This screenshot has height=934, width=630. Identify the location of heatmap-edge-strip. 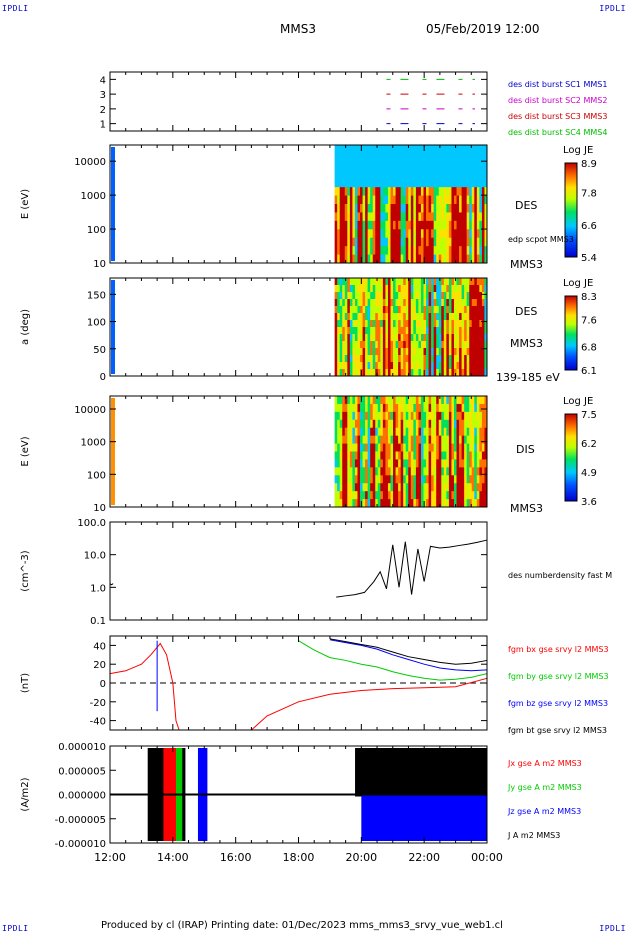
(113, 204).